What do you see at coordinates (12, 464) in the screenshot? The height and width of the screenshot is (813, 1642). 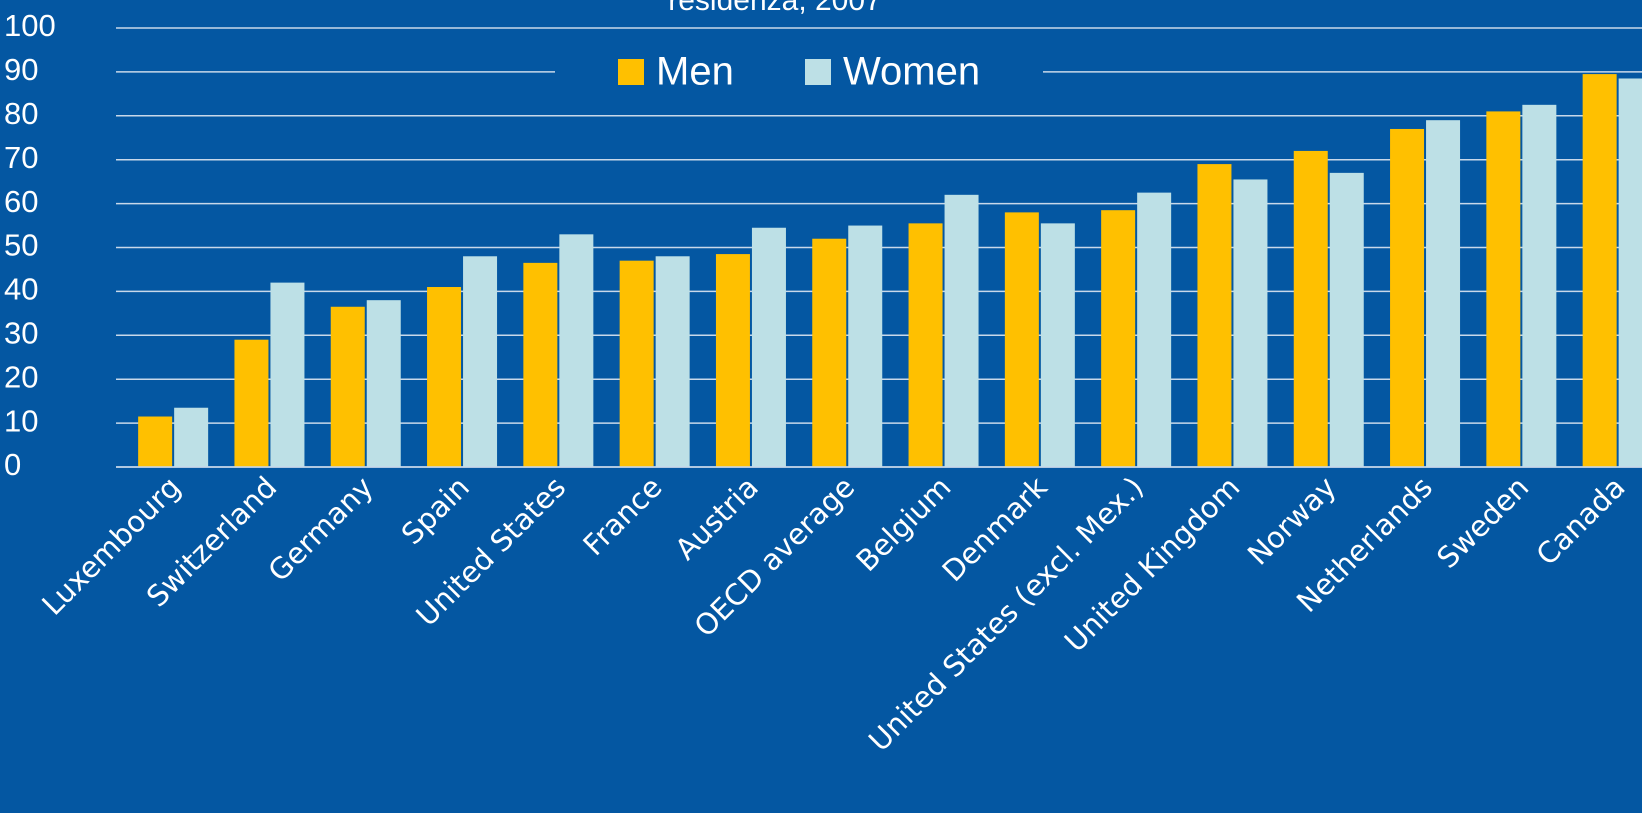 I see `y-tick-label: 0` at bounding box center [12, 464].